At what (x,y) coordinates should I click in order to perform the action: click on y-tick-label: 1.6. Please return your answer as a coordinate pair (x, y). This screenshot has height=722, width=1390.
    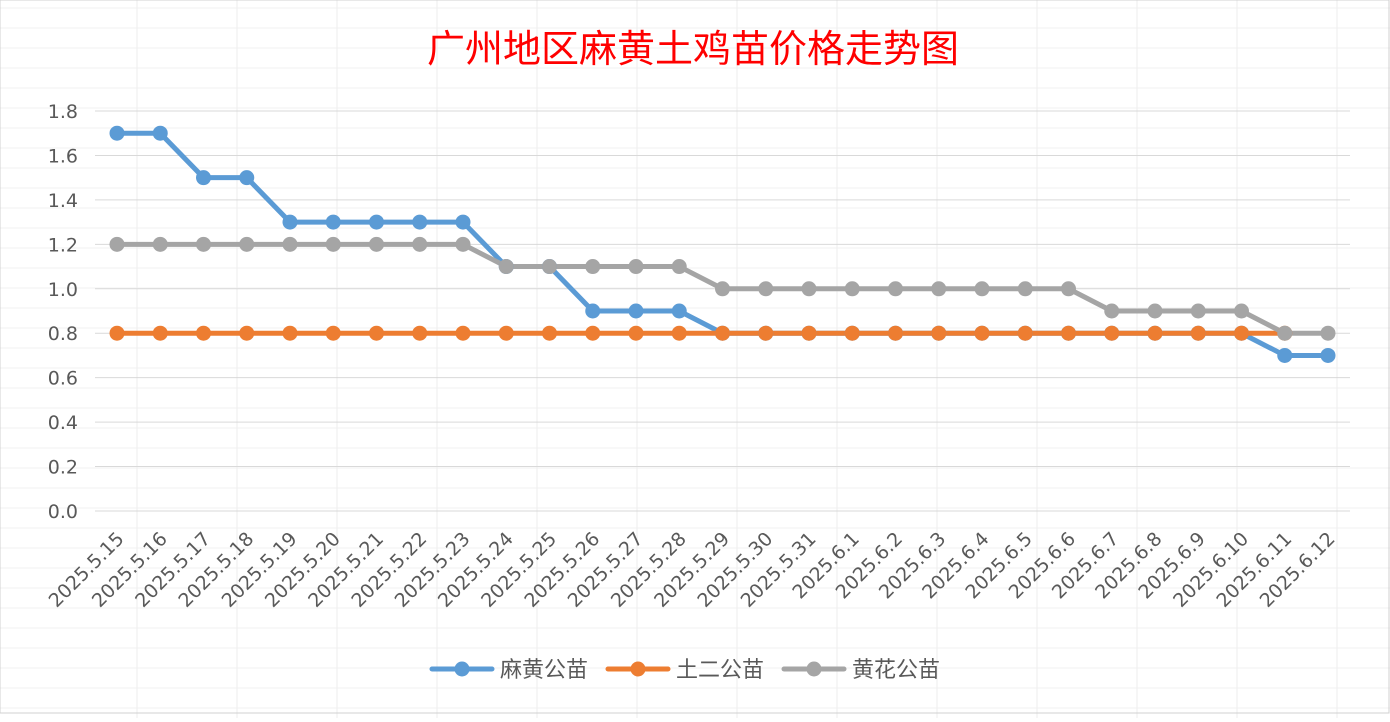
    Looking at the image, I should click on (63, 156).